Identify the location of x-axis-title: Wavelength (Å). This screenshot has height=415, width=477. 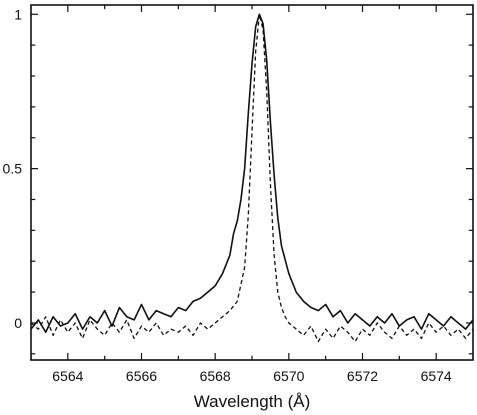
(252, 401).